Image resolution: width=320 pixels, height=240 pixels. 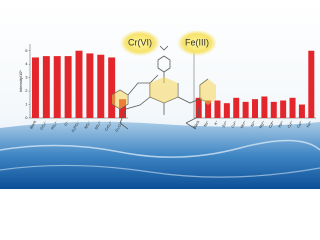 I want to click on x-tick-label: Fe³⁺, so click(x=309, y=124).